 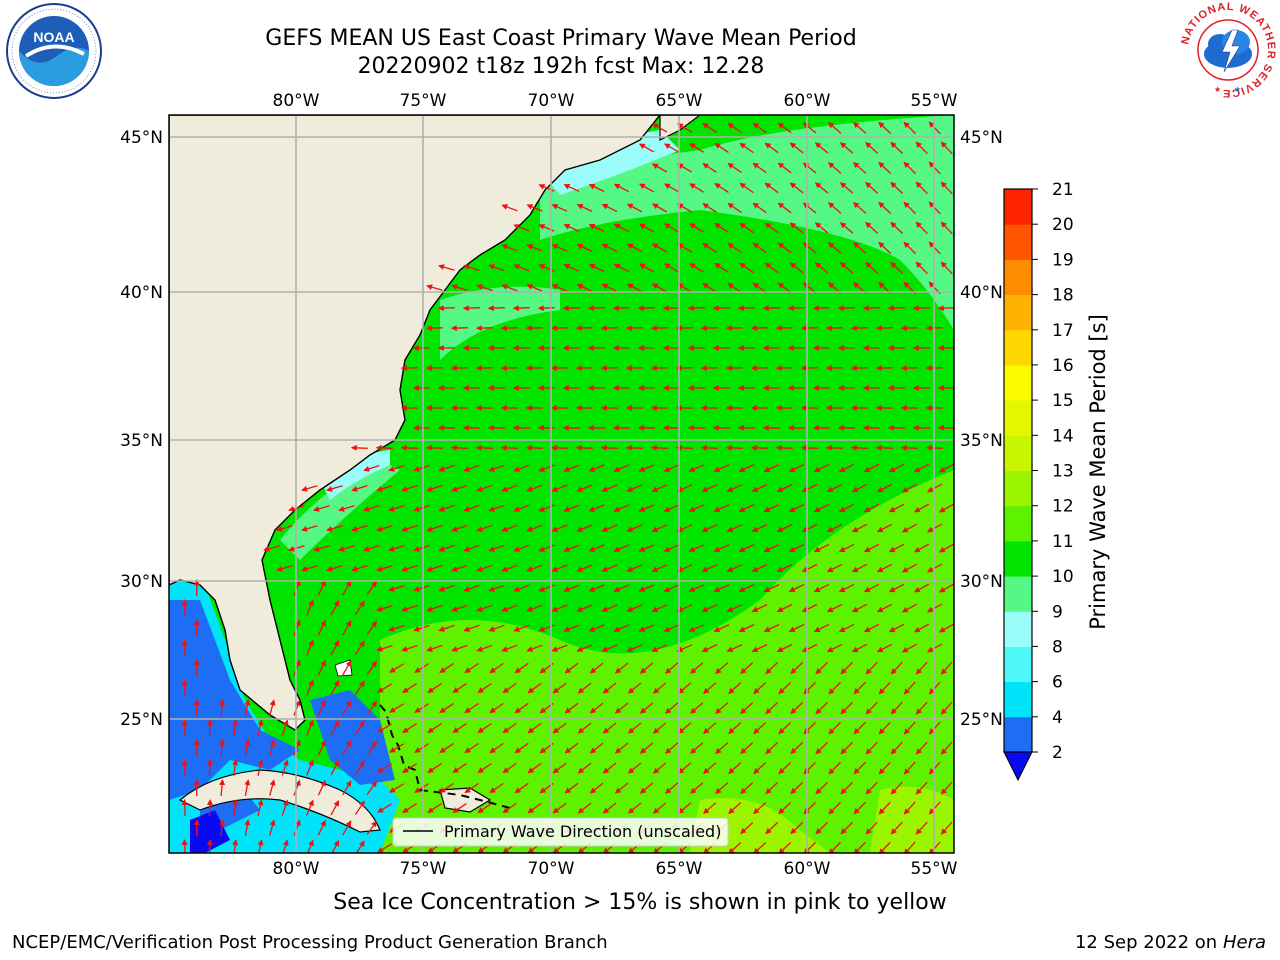 I want to click on national-weather-service-logo: NATIONAL WEATHER SERVICE ★ ★, so click(x=1228, y=50).